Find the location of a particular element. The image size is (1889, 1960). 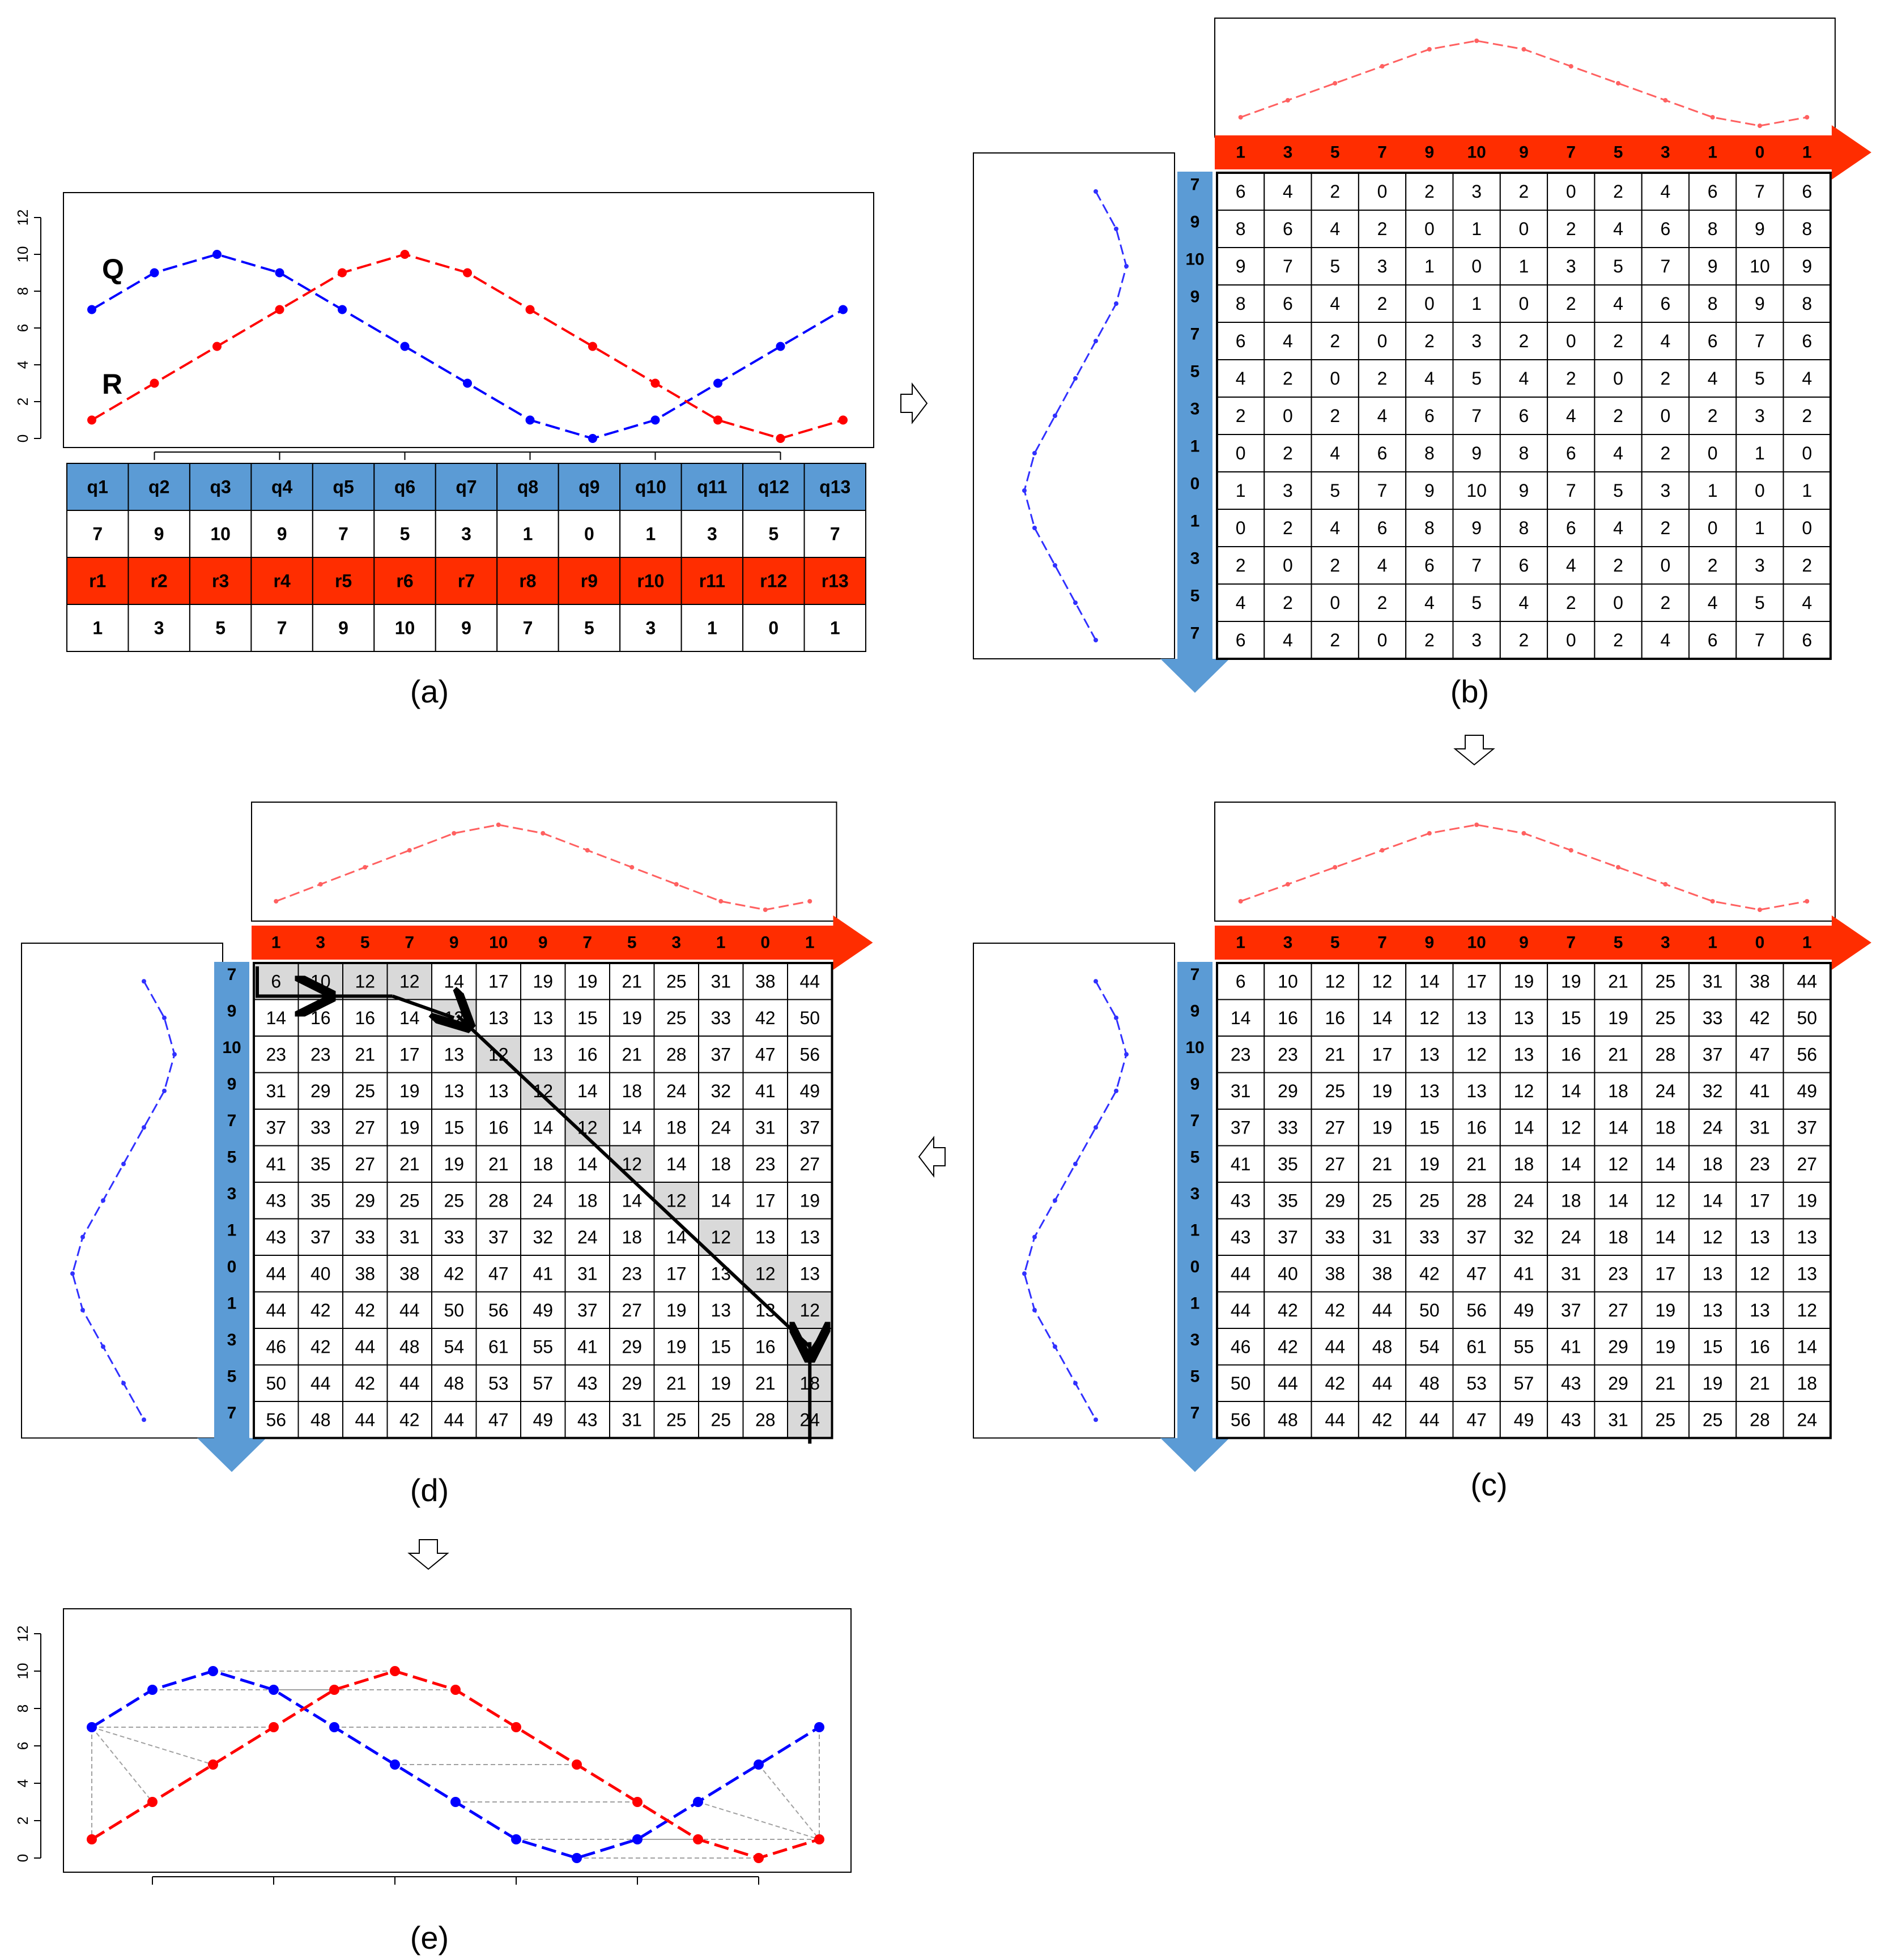

matrix-cell-value: 32 is located at coordinates (1524, 1237).